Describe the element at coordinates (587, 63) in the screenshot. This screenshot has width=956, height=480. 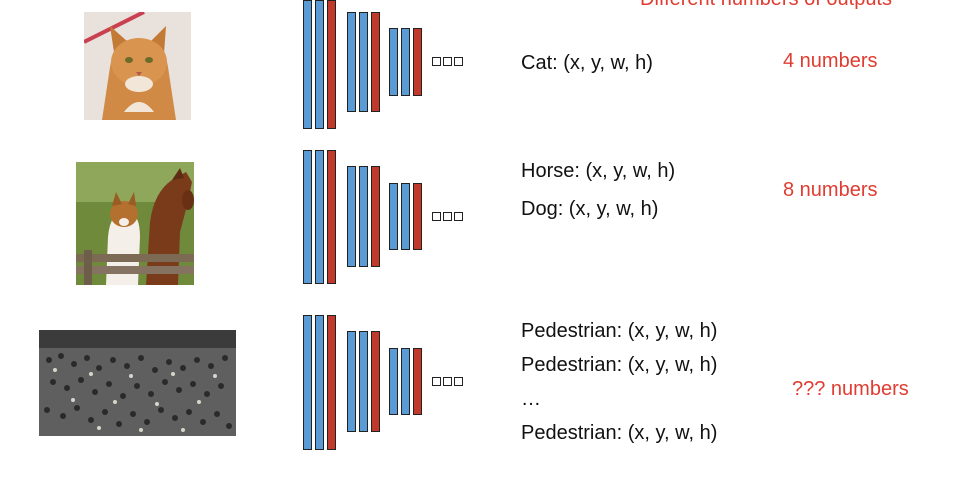
I see `output-label: Cat: (x, y, w, h)` at that location.